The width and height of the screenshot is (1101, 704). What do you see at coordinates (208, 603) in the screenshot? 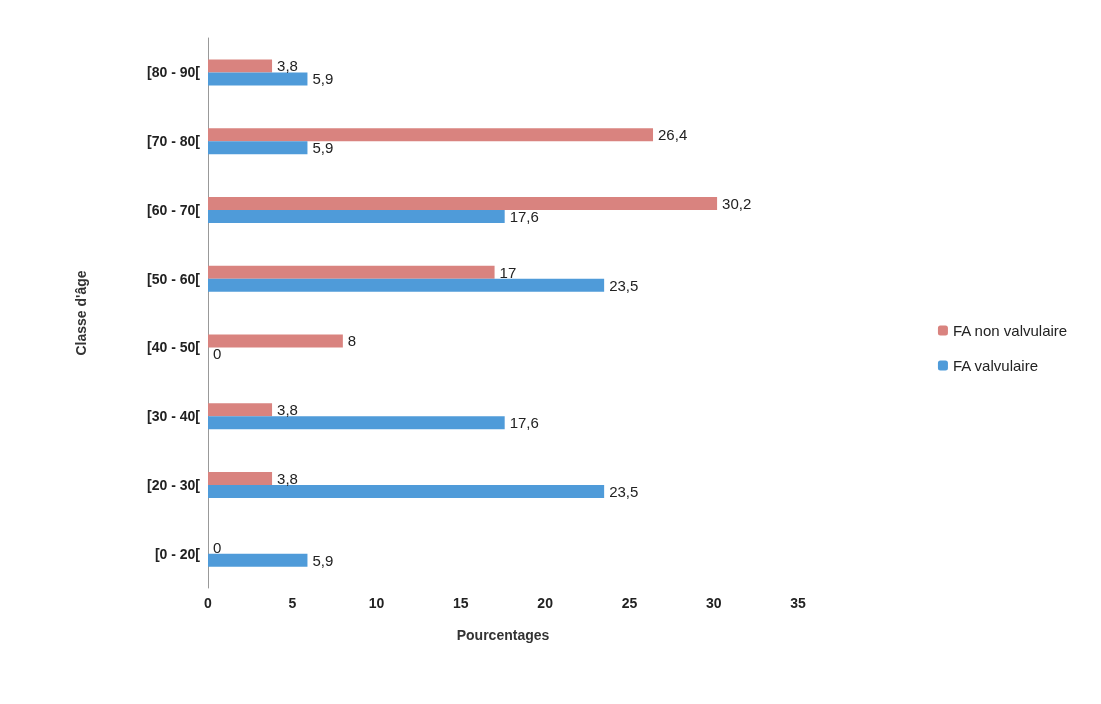
I see `x-tick-label: 0` at bounding box center [208, 603].